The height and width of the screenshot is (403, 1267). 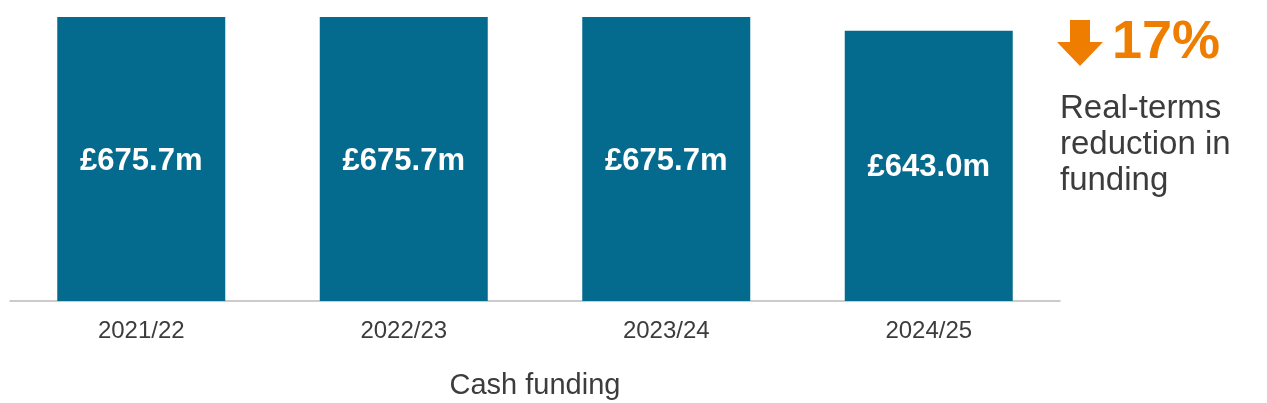 What do you see at coordinates (1166, 39) in the screenshot?
I see `text: 17%` at bounding box center [1166, 39].